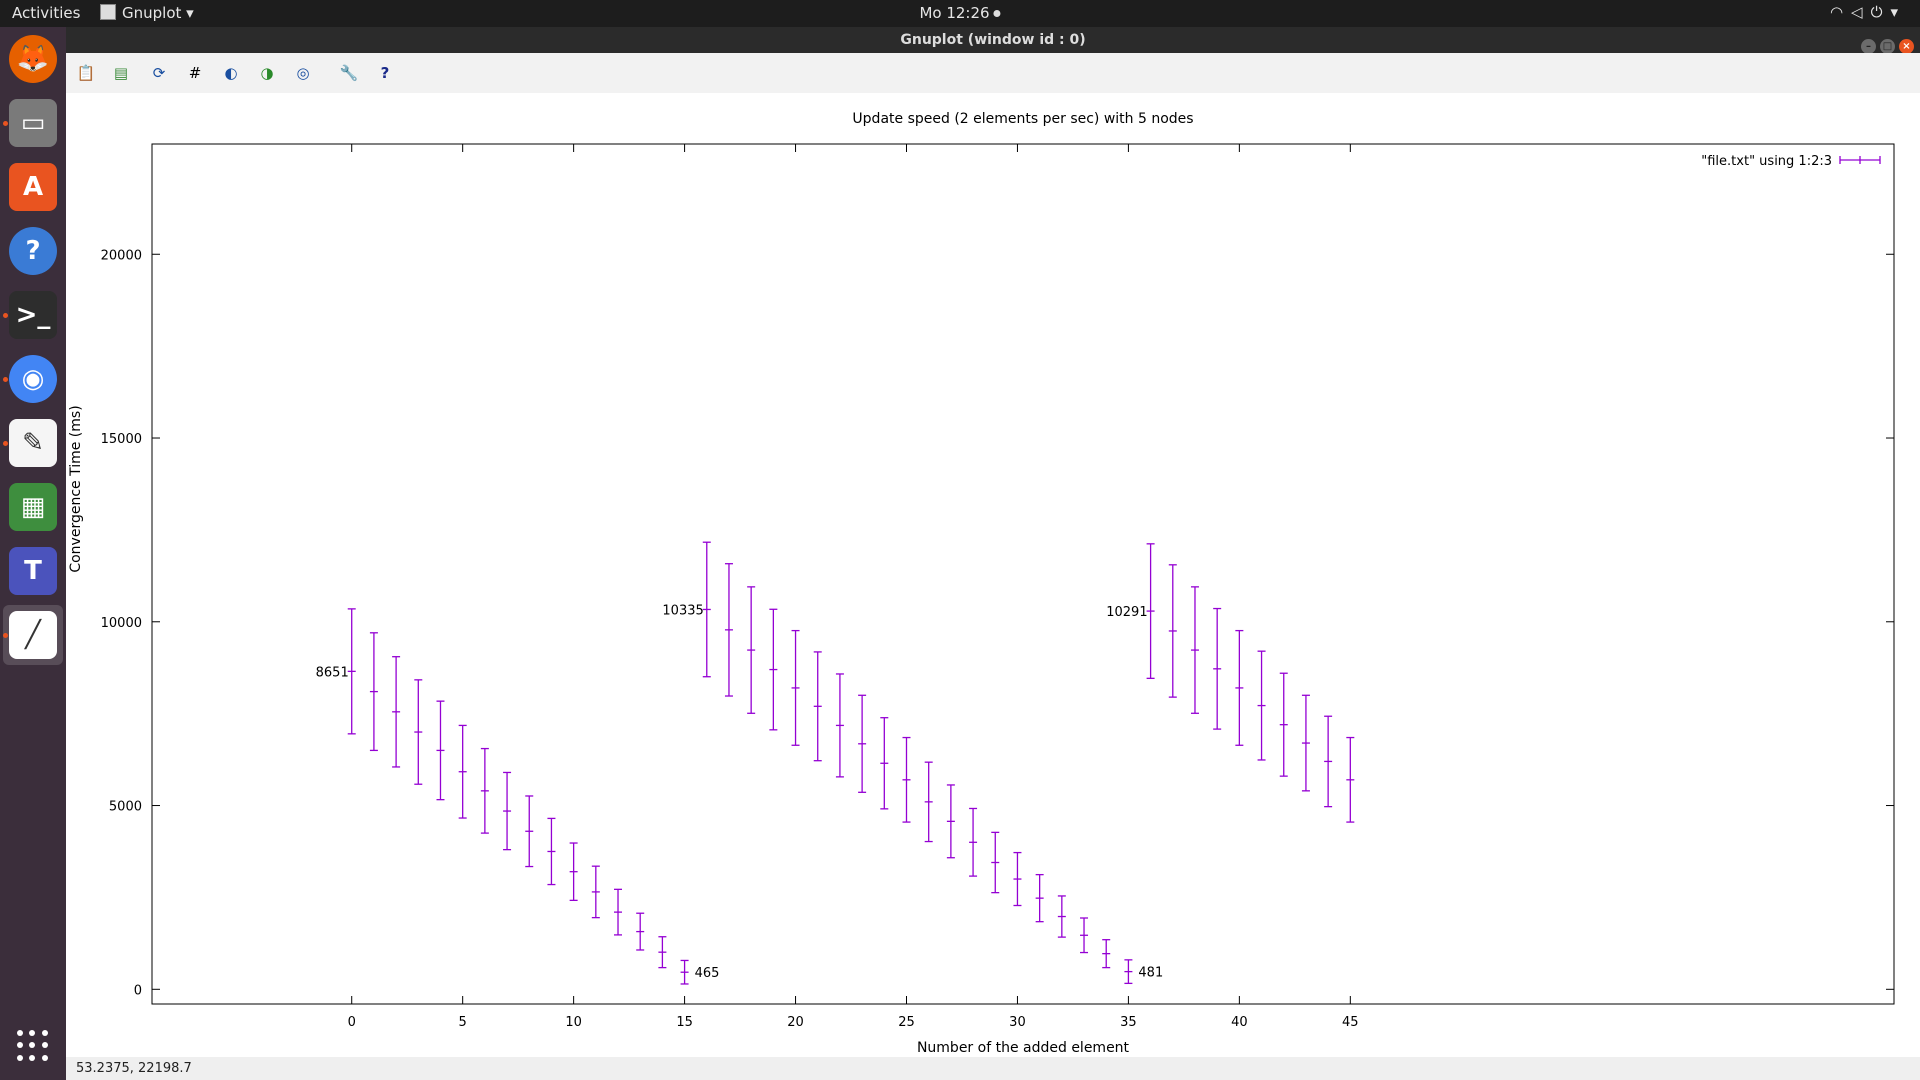 The height and width of the screenshot is (1080, 1920). I want to click on clock-label: Mo 12:26, so click(954, 13).